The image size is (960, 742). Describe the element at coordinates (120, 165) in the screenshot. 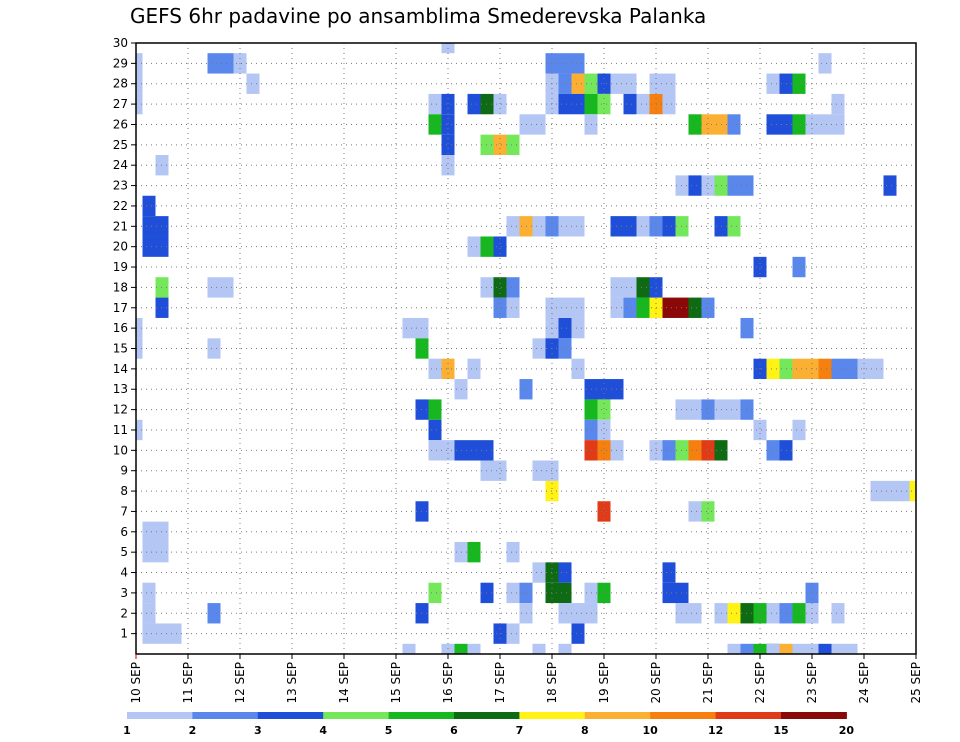

I see `y-tick-label: 24` at that location.